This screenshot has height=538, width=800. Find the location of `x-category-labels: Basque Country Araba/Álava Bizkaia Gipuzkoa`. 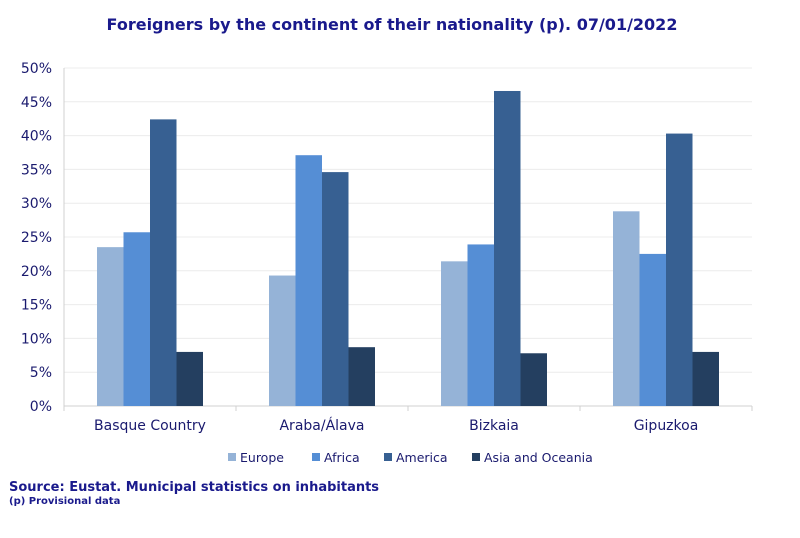

x-category-labels: Basque Country Araba/Álava Bizkaia Gipuzkoa is located at coordinates (396, 425).